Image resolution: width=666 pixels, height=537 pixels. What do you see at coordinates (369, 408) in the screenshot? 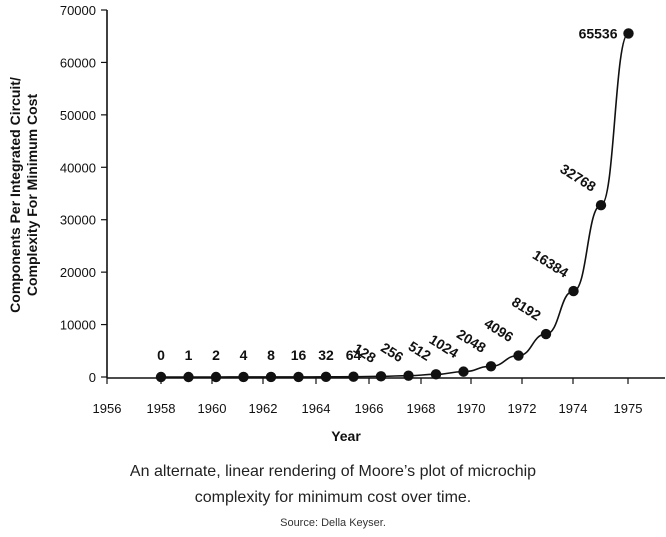
I see `x-tick-label: 1966` at bounding box center [369, 408].